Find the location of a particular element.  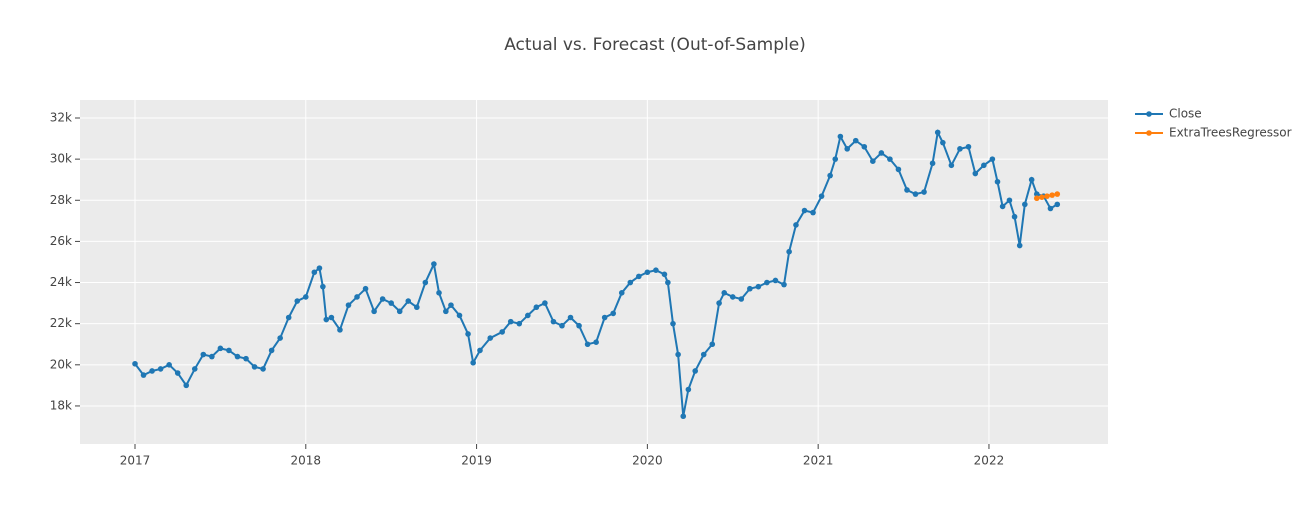

x-tick-label: 2021 is located at coordinates (818, 461).